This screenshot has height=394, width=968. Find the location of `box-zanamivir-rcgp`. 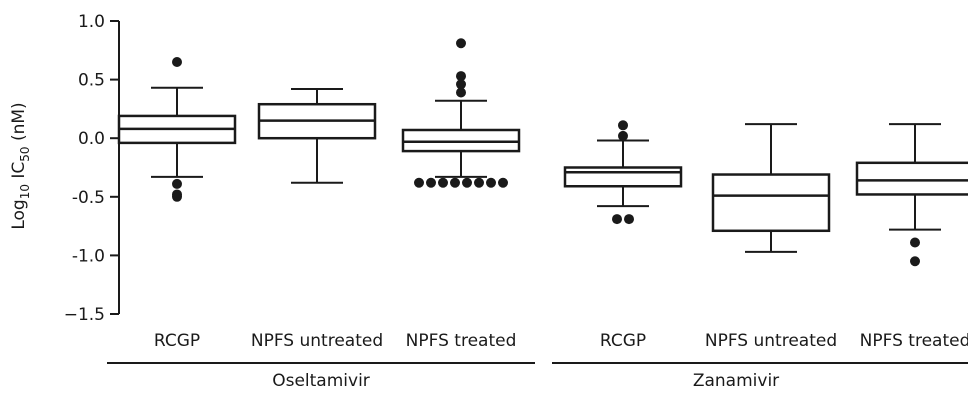

box-zanamivir-rcgp is located at coordinates (623, 172).